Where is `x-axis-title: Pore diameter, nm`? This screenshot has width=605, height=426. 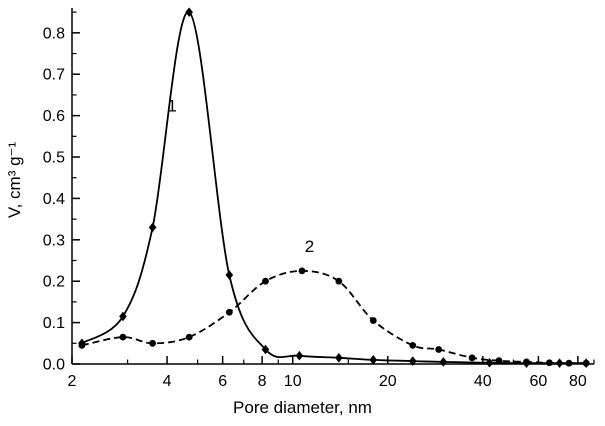
x-axis-title: Pore diameter, nm is located at coordinates (302, 407).